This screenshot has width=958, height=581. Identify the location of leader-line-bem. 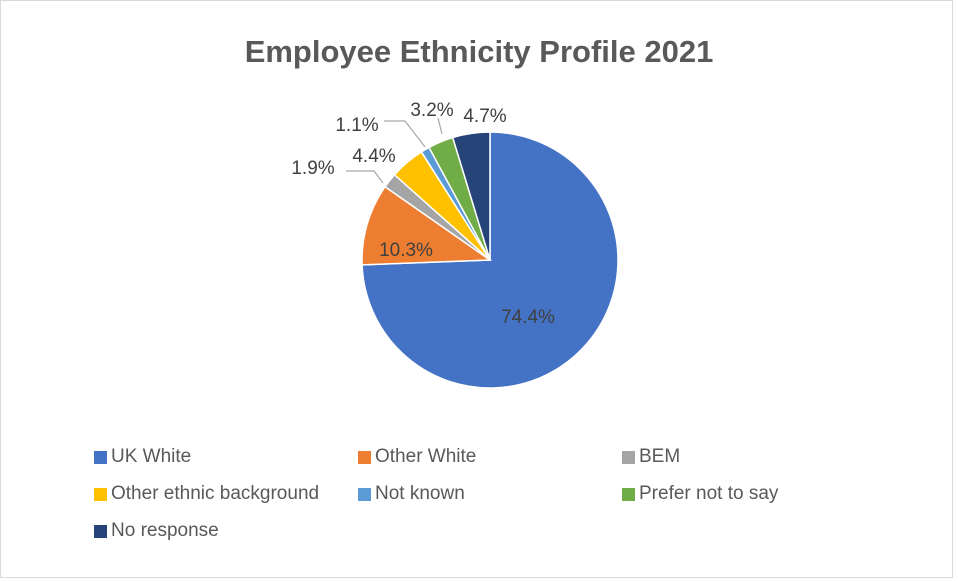
(365, 177).